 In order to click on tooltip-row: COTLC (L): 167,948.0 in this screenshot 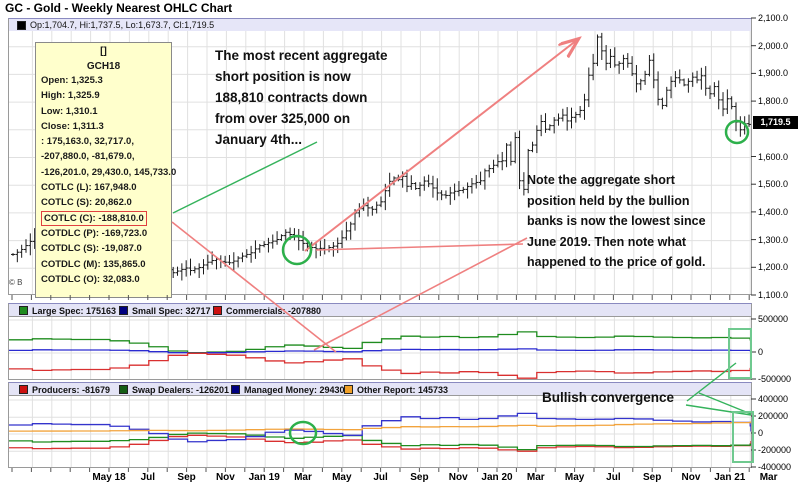, I will do `click(89, 188)`.